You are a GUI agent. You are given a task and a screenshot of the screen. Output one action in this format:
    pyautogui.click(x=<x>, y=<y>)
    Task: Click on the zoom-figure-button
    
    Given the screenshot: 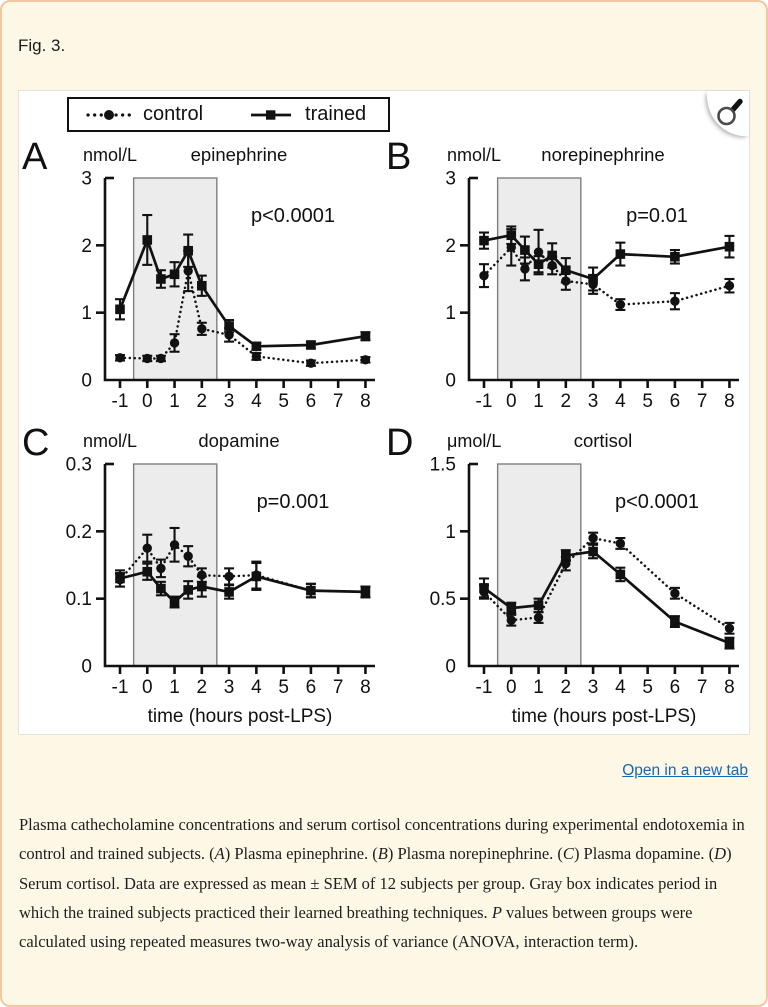 What is the action you would take?
    pyautogui.click(x=728, y=113)
    